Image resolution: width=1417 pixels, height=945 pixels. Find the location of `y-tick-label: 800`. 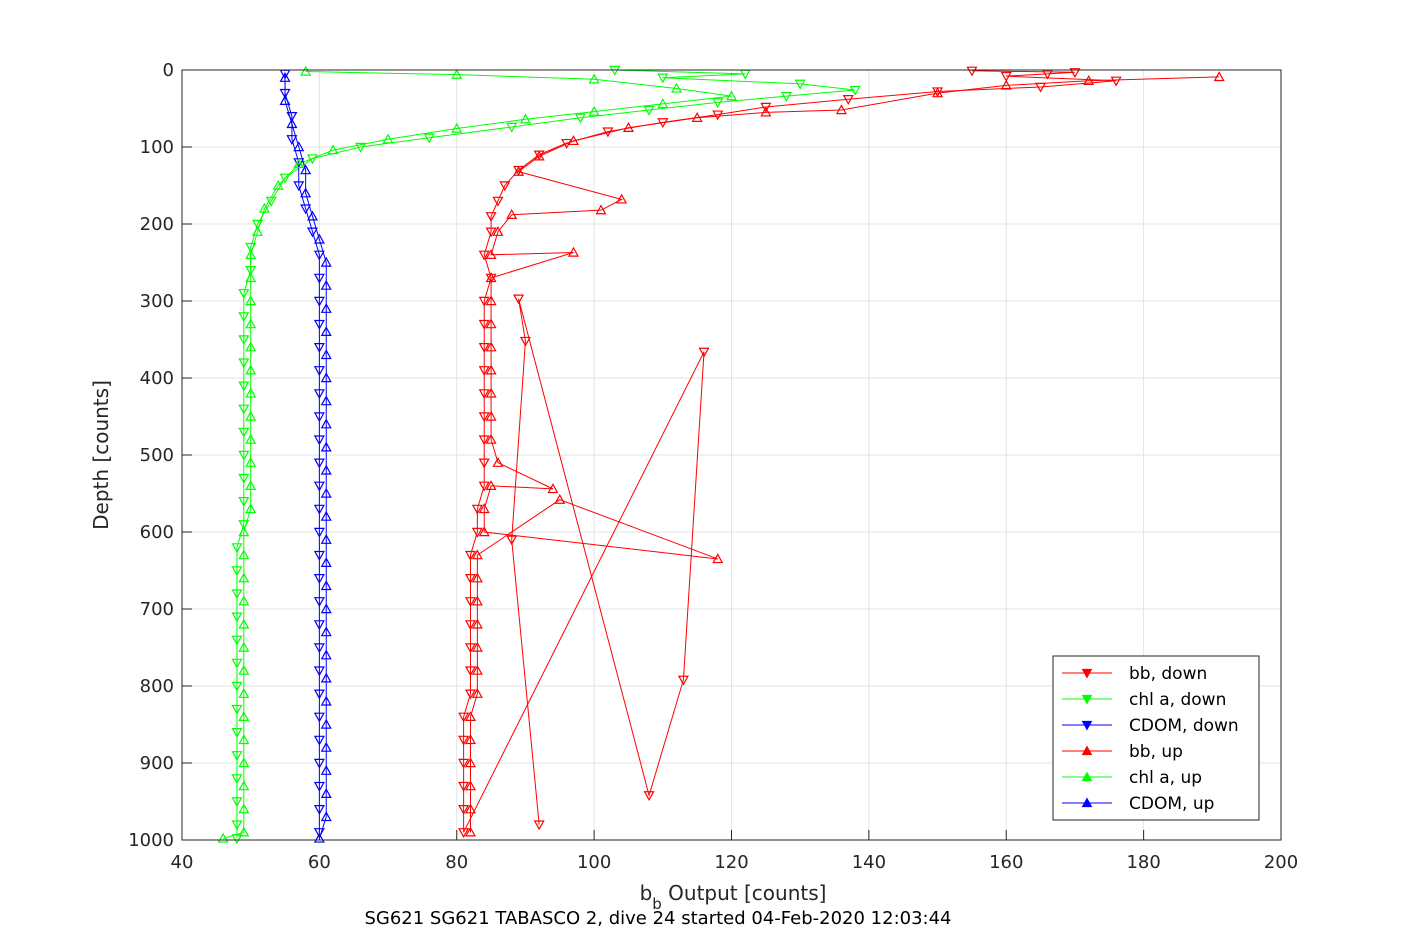

y-tick-label: 800 is located at coordinates (157, 686).